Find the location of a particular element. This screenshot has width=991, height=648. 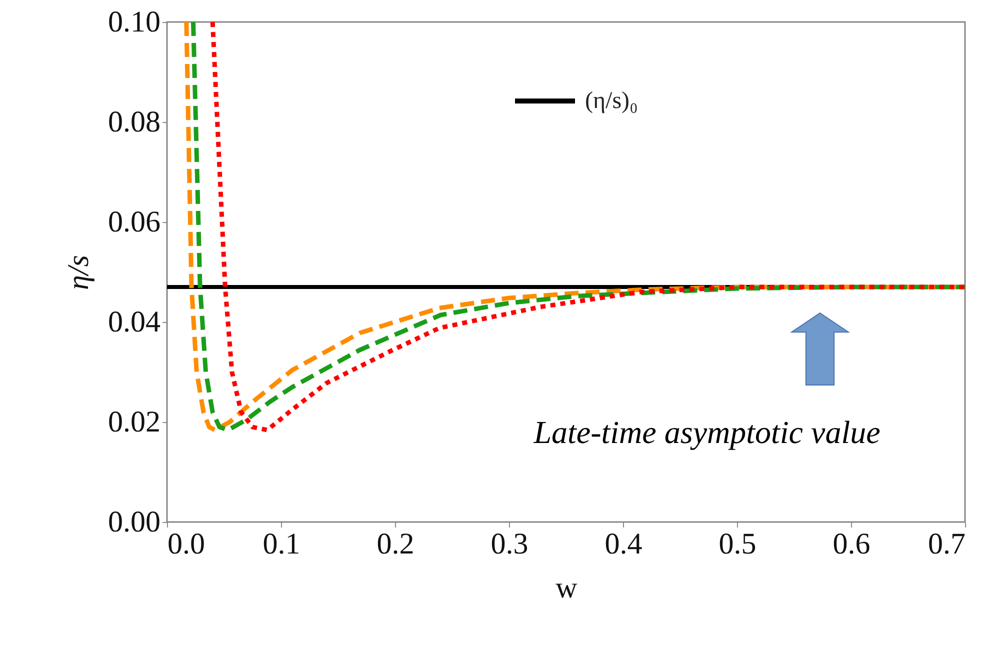

x-tick-label: 0.6 is located at coordinates (851, 544).